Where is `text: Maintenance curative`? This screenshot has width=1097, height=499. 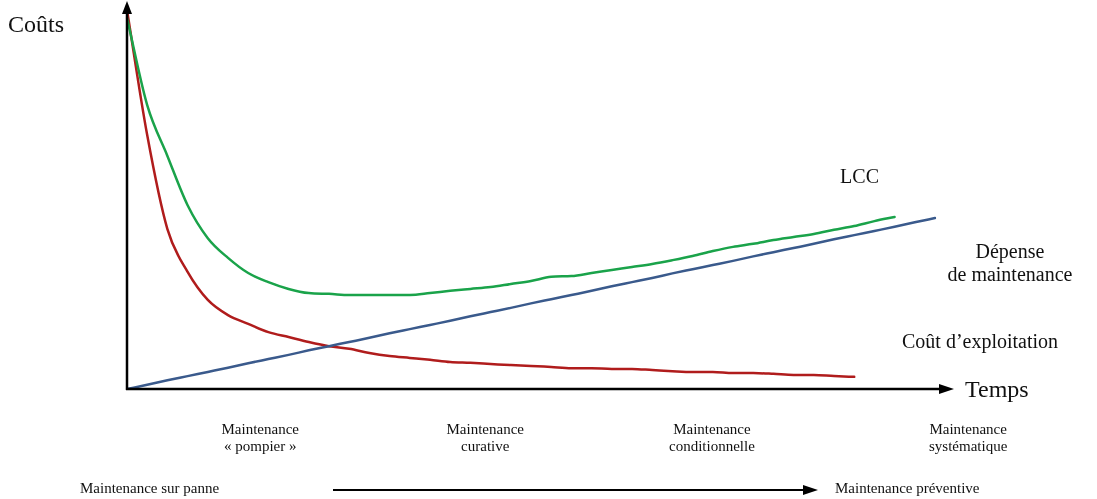
text: Maintenance curative is located at coordinates (485, 438).